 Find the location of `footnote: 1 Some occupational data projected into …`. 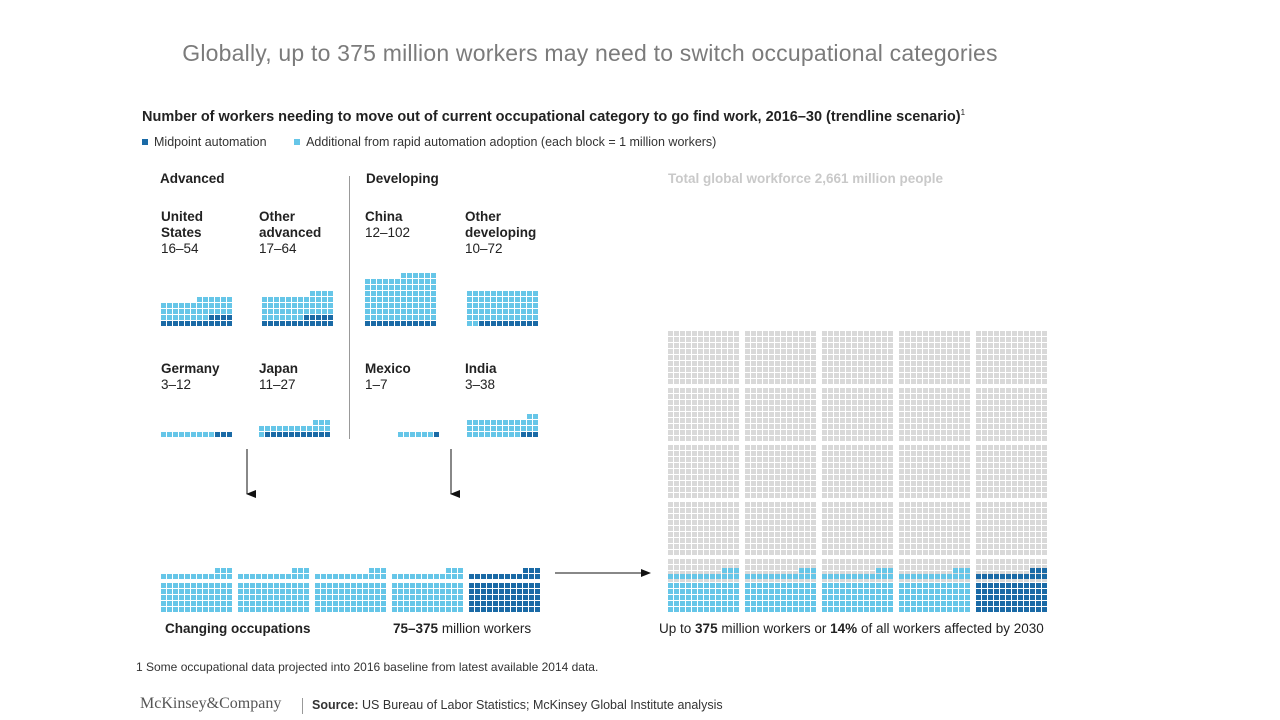

footnote: 1 Some occupational data projected into … is located at coordinates (367, 667).